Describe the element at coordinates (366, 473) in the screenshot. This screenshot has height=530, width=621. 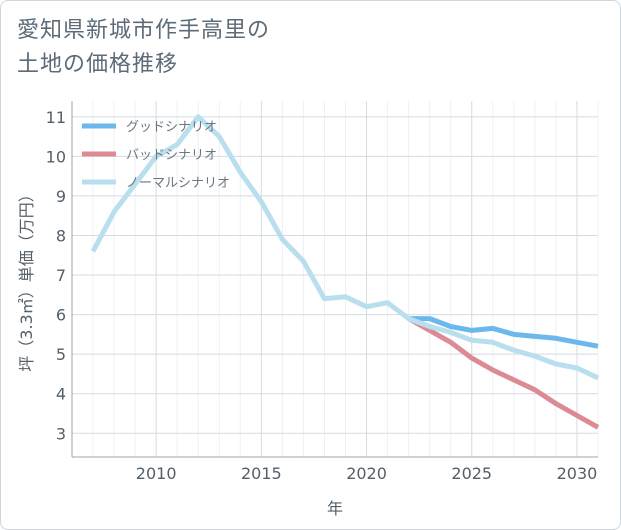
I see `x-tick-label: 2020` at that location.